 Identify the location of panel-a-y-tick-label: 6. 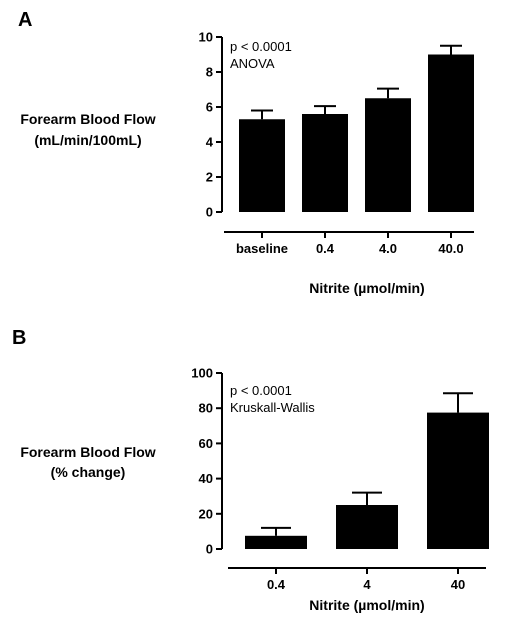
(209, 107).